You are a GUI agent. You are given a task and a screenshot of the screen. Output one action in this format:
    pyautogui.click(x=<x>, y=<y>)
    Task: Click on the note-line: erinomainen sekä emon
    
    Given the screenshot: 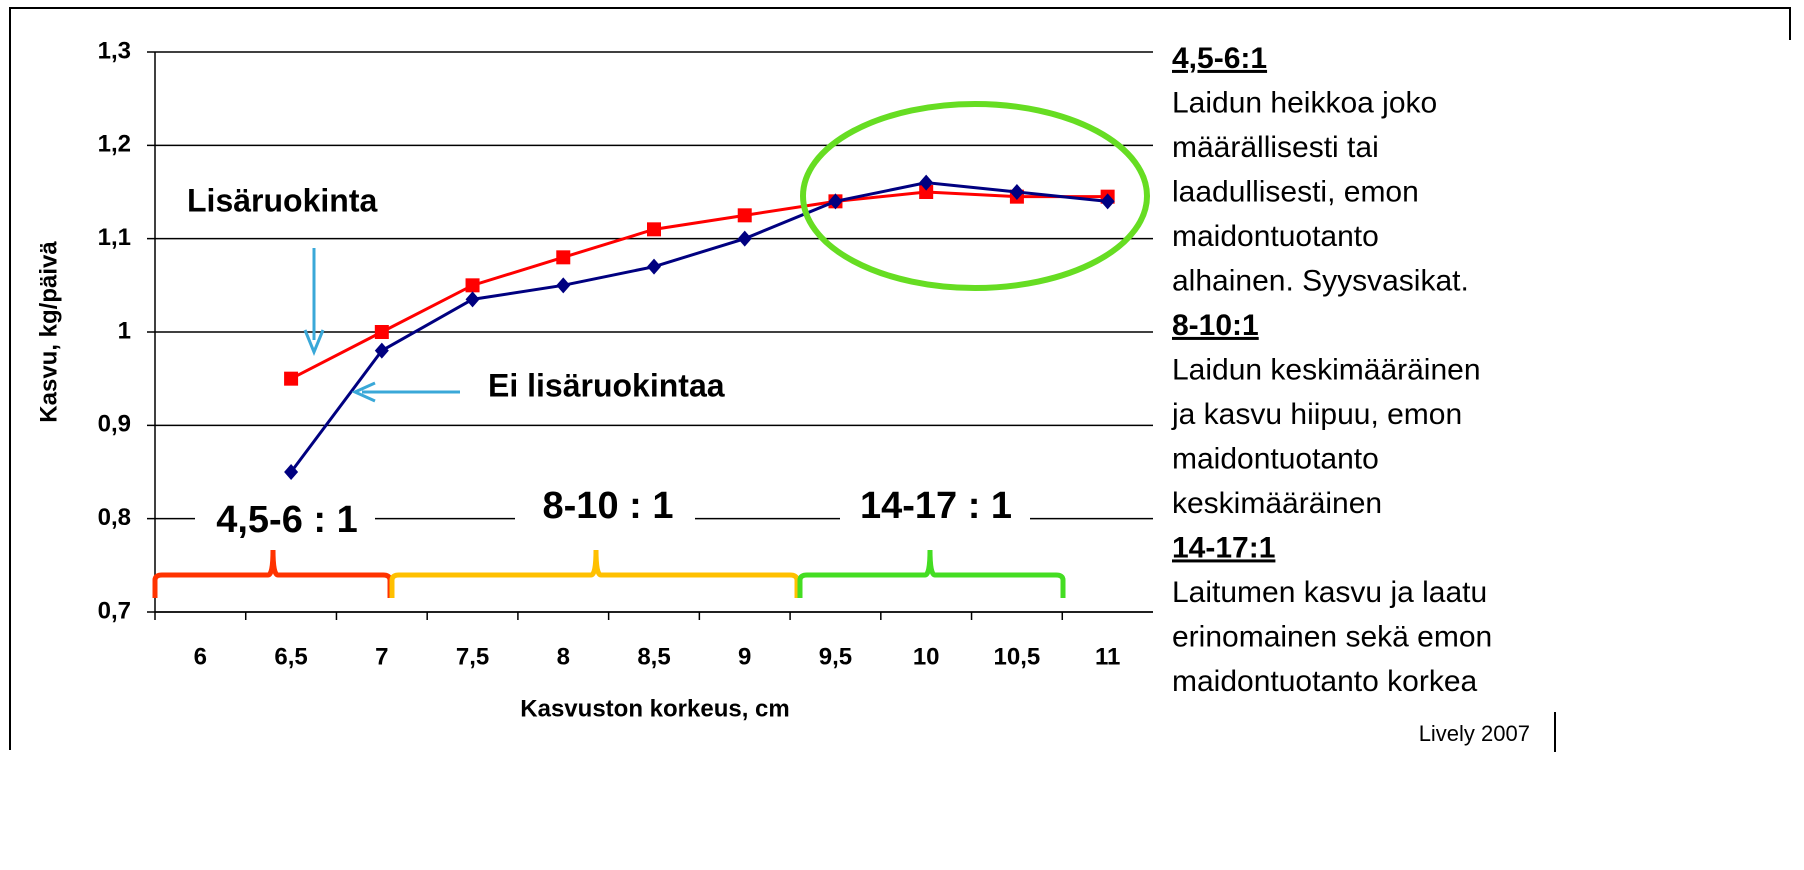 What is the action you would take?
    pyautogui.click(x=1332, y=636)
    